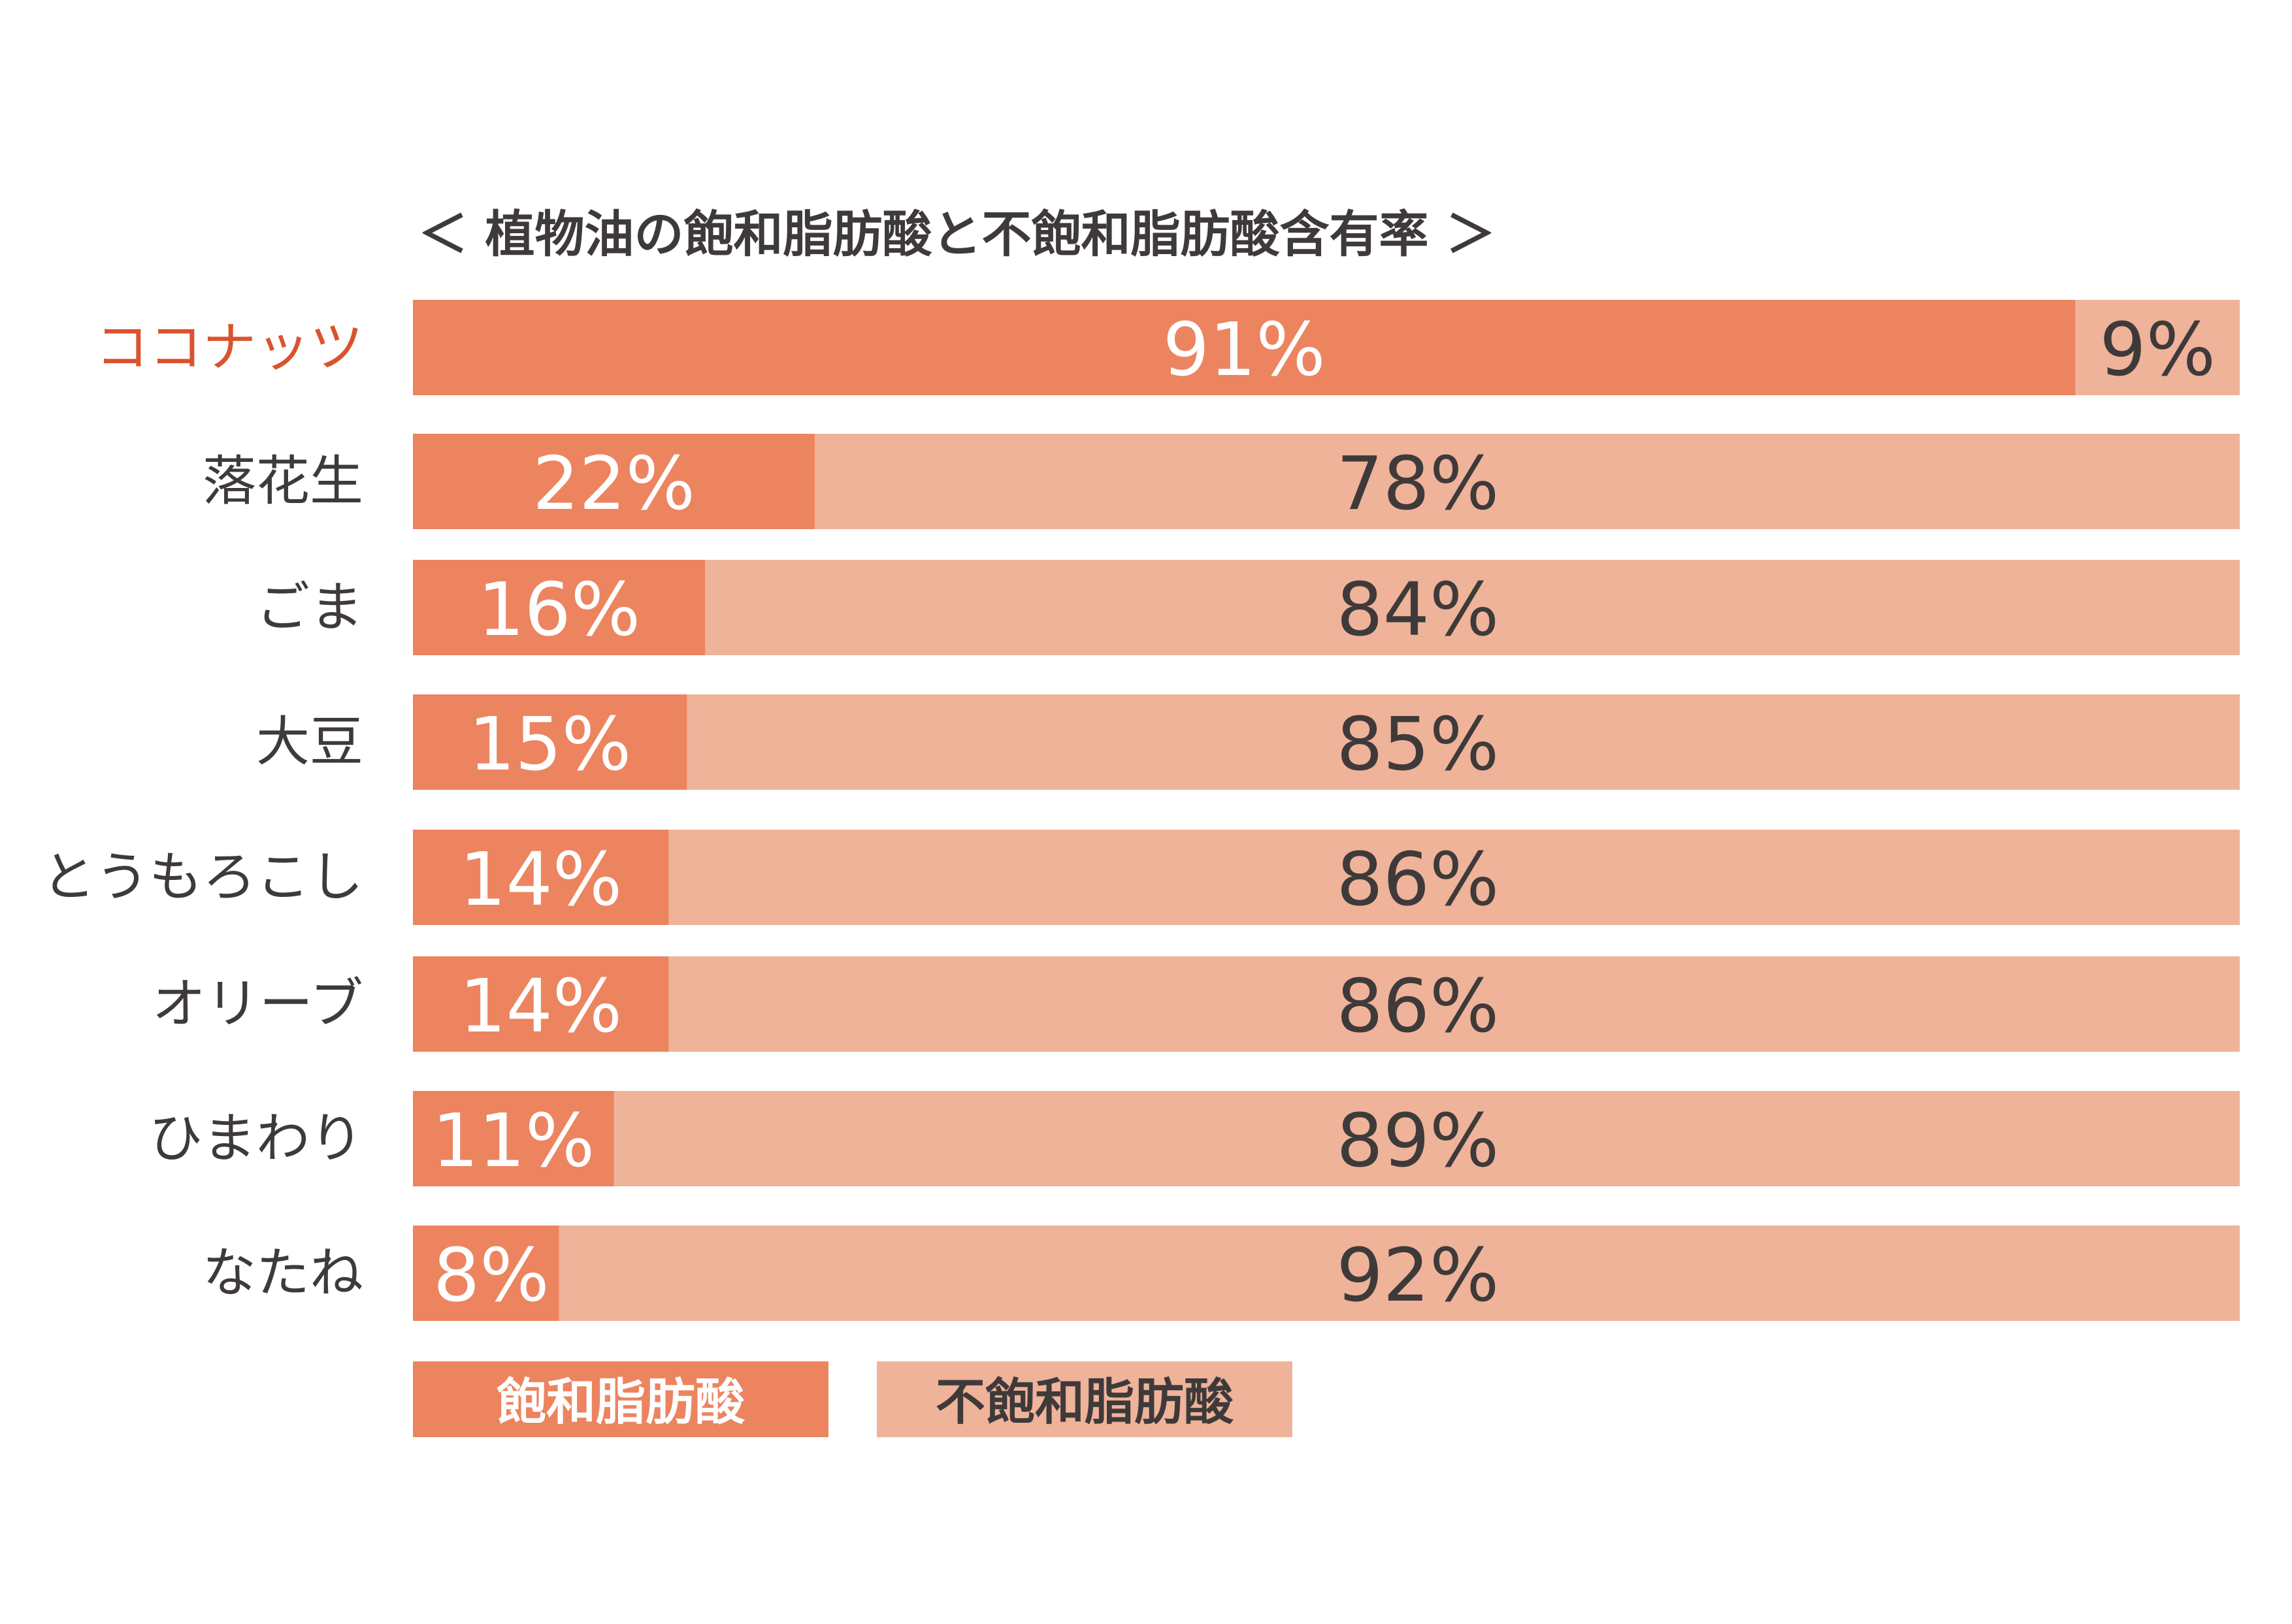 The width and height of the screenshot is (2292, 1624). What do you see at coordinates (1418, 744) in the screenshot?
I see `value-label-unsaturated: 85%` at bounding box center [1418, 744].